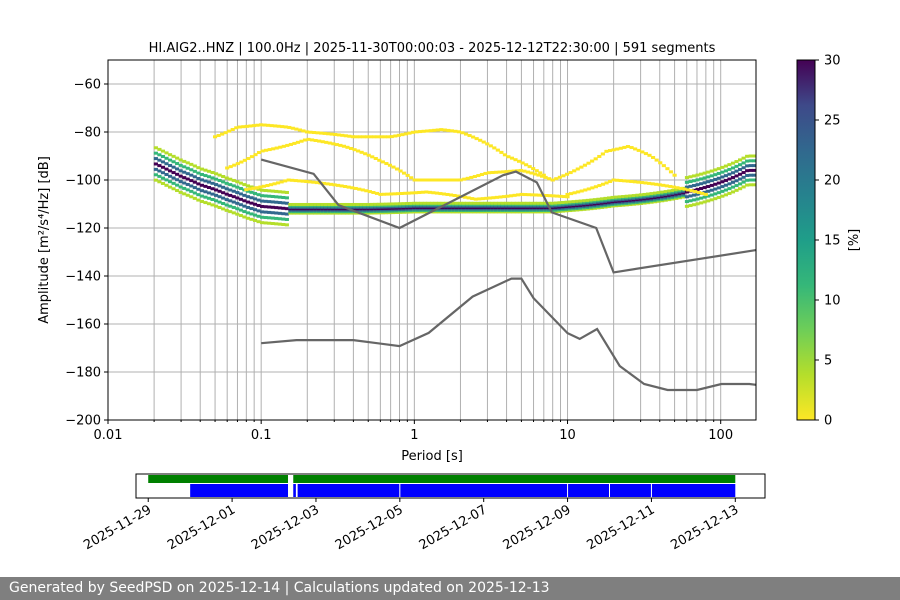 Image resolution: width=900 pixels, height=600 pixels. Describe the element at coordinates (442, 486) in the screenshot. I see `coverage-bars` at that location.